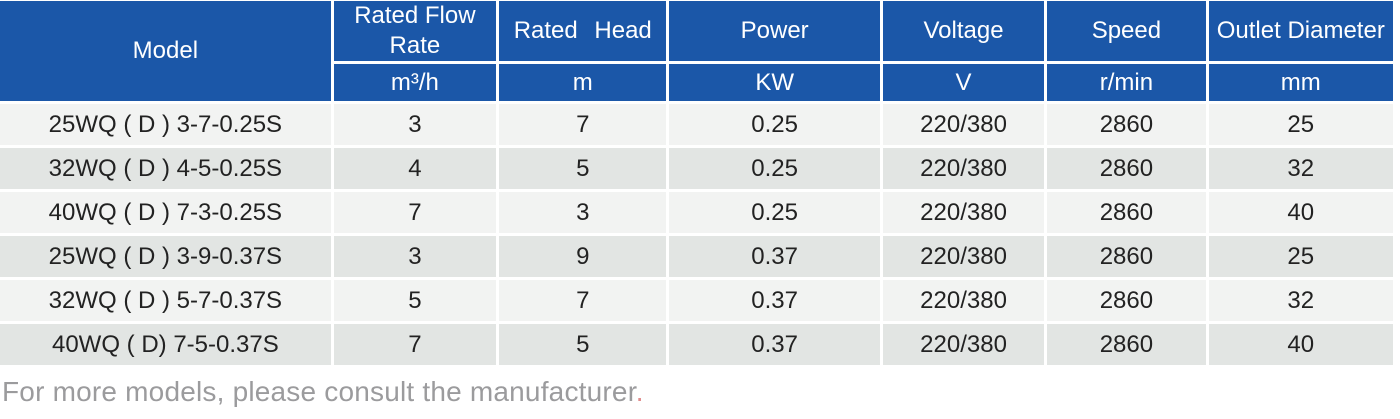 Image resolution: width=1400 pixels, height=419 pixels. Describe the element at coordinates (415, 300) in the screenshot. I see `cell-flow: 5` at that location.